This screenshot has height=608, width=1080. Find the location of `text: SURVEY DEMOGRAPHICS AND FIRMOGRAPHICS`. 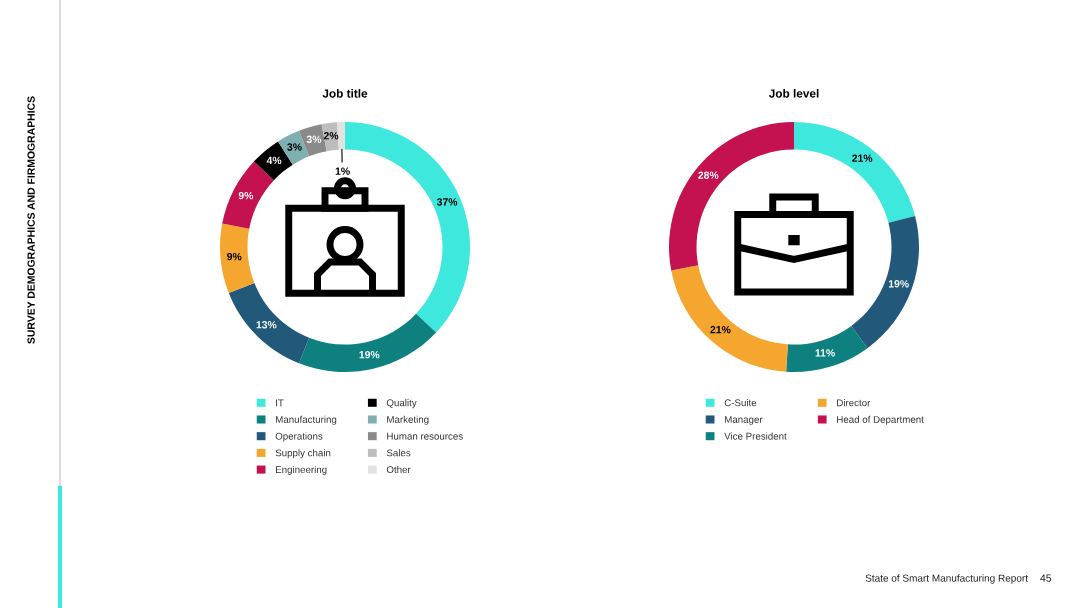

text: SURVEY DEMOGRAPHICS AND FIRMOGRAPHICS is located at coordinates (31, 220).